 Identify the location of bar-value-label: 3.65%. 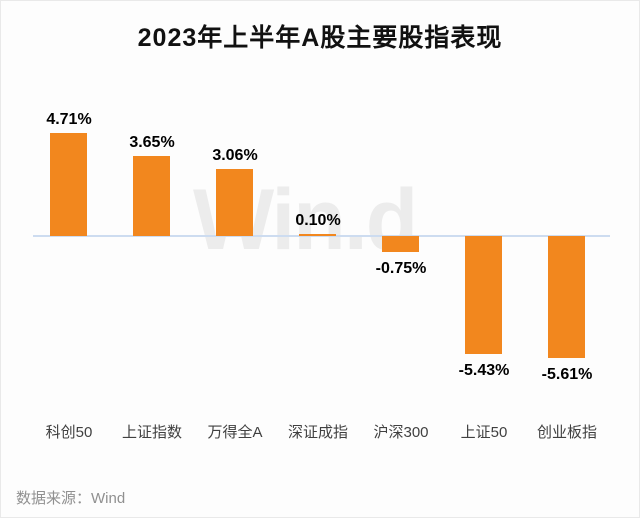
(152, 142).